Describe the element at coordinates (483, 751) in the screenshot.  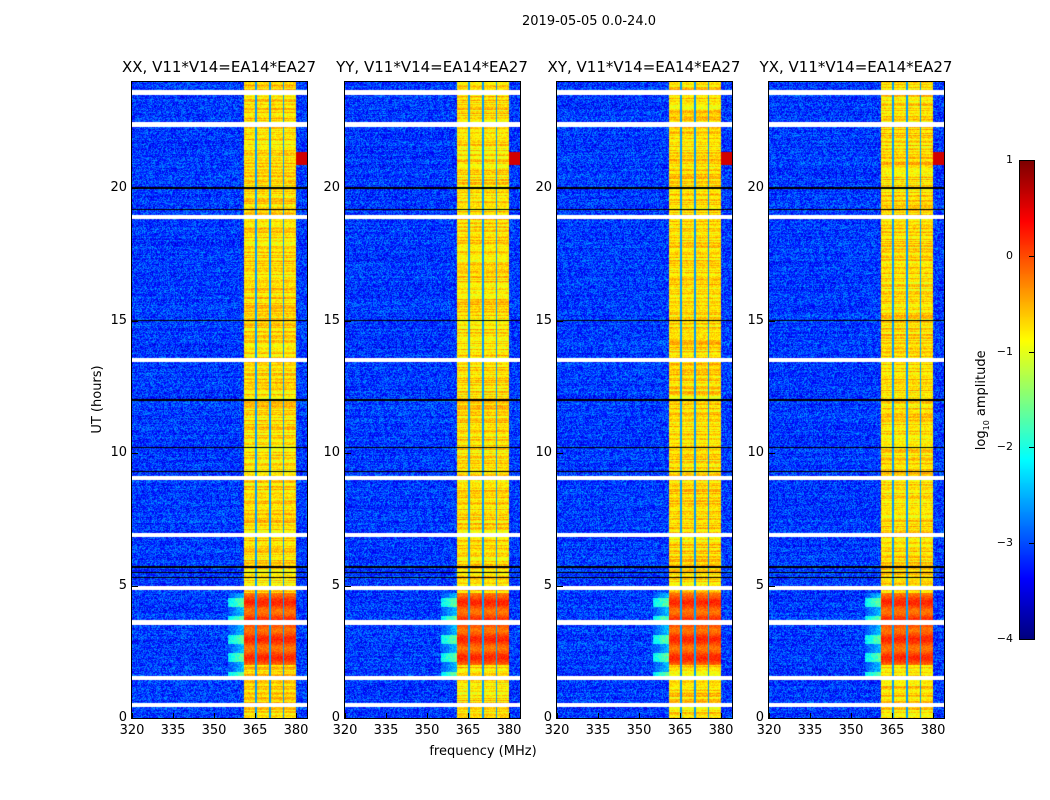
I see `x-axis-label: frequency (MHz)` at that location.